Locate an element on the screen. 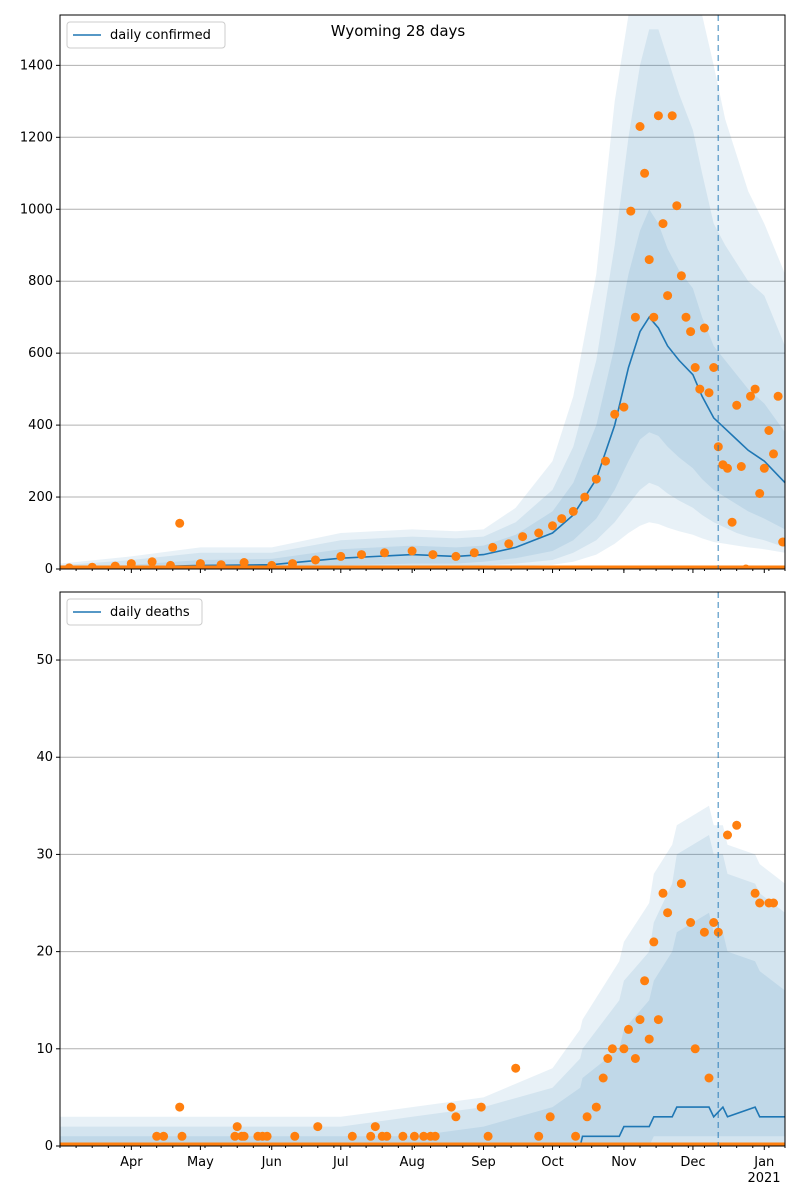 This screenshot has height=1200, width=800. y-tick-label: 40 is located at coordinates (44, 757).